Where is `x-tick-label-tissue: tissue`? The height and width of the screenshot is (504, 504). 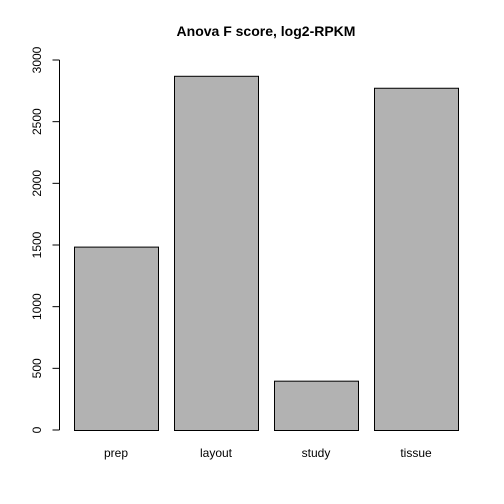
x-tick-label-tissue: tissue is located at coordinates (416, 453).